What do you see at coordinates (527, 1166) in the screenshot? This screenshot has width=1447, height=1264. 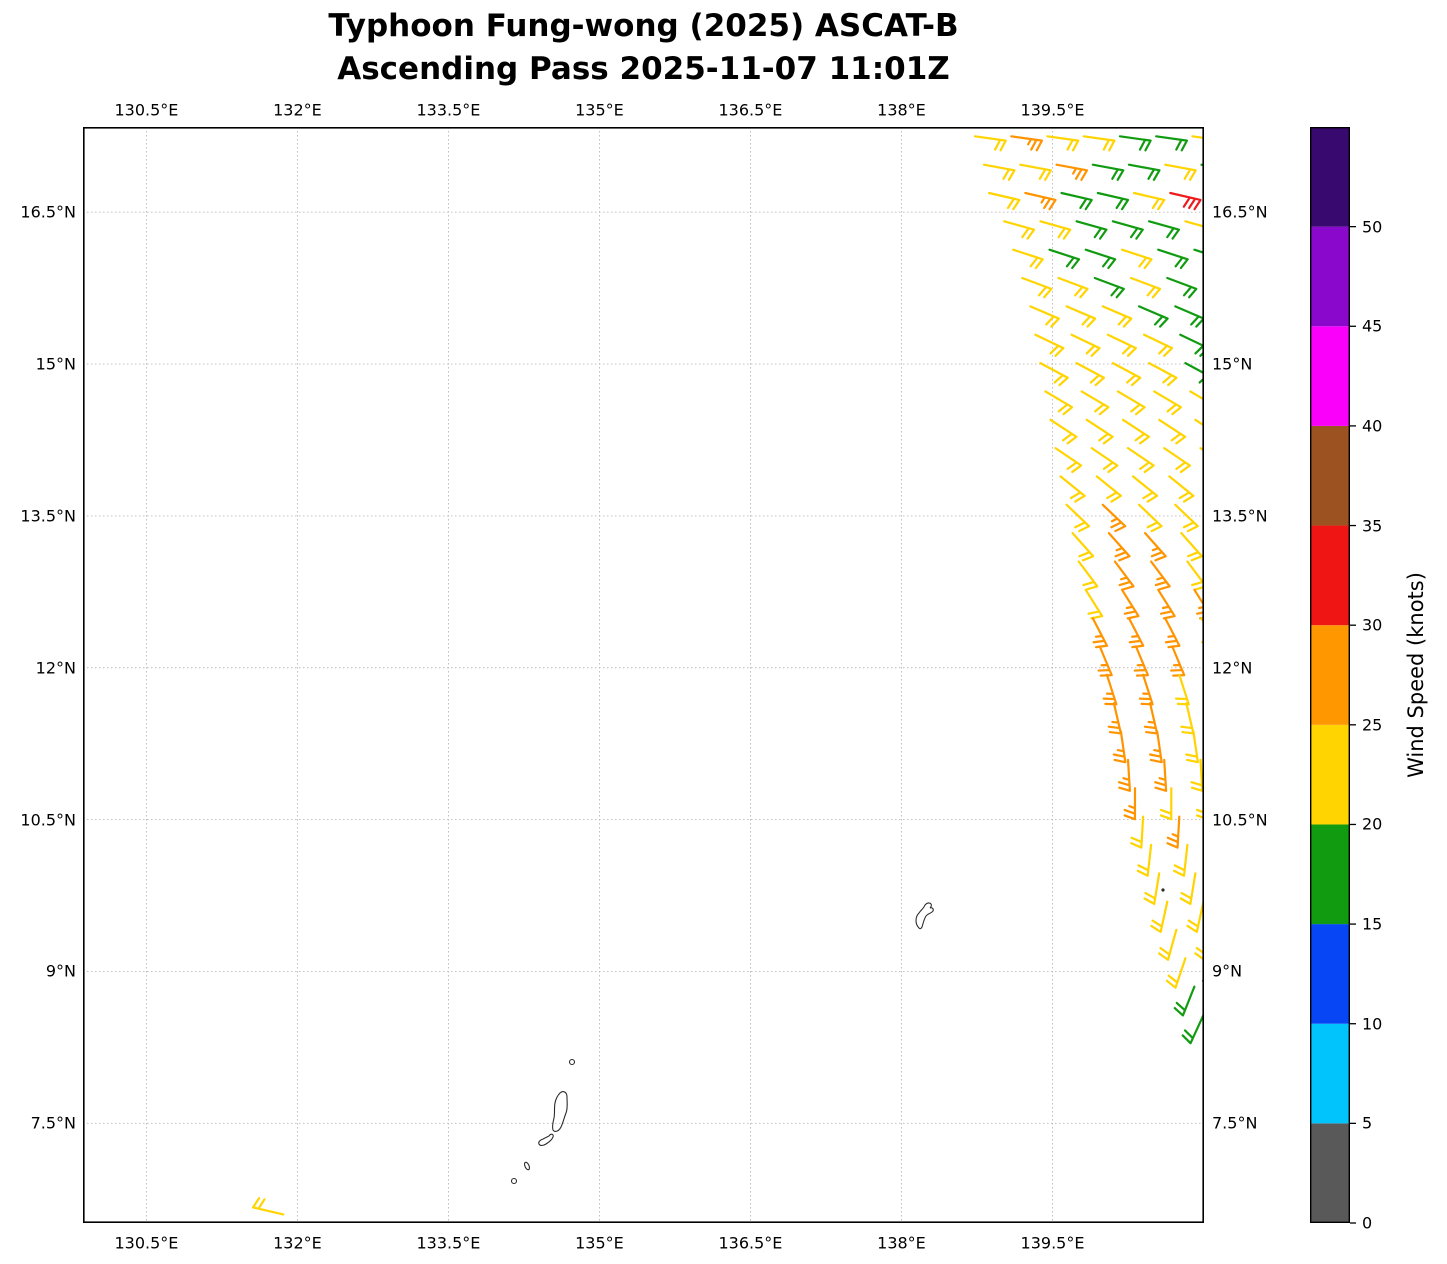 I see `island-outline-palau-islet-south1` at bounding box center [527, 1166].